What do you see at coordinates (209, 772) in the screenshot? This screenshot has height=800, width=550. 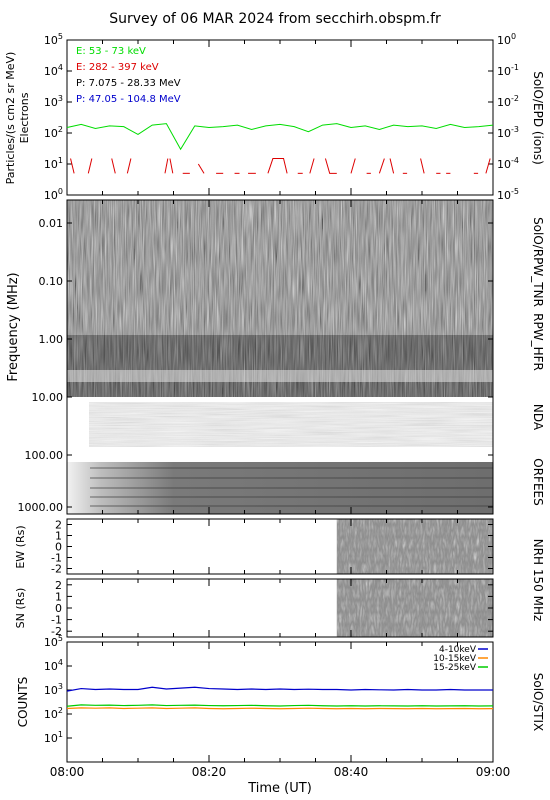 I see `time-tick-label: 08:20` at bounding box center [209, 772].